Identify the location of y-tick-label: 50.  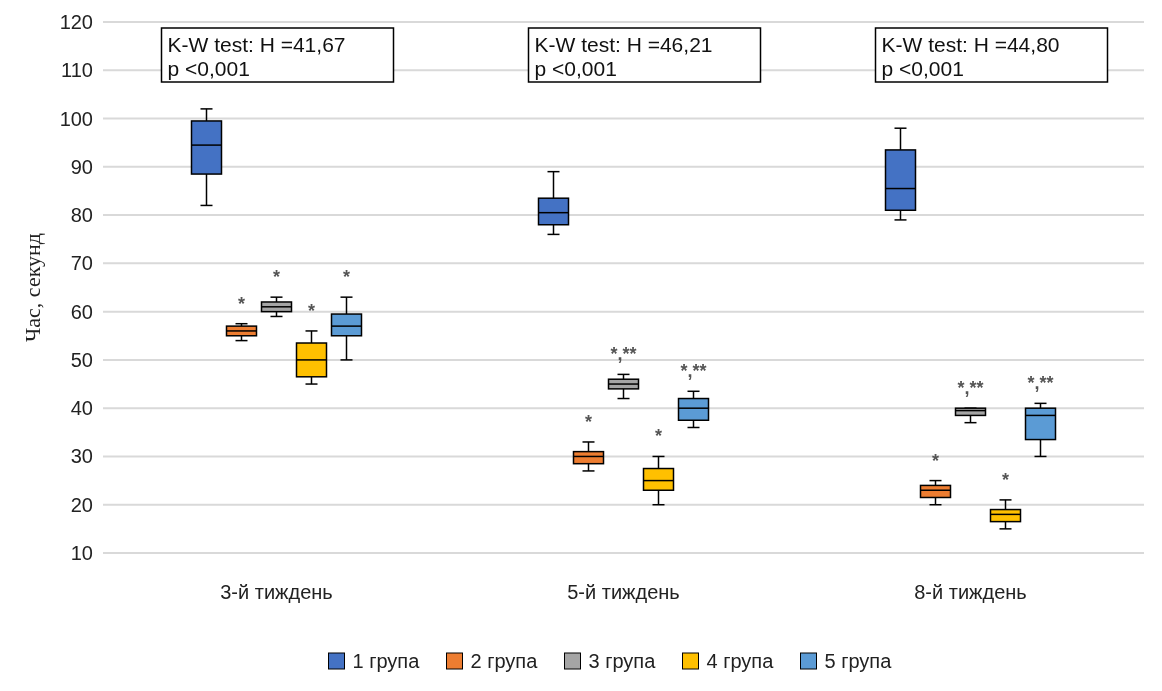
(81, 359).